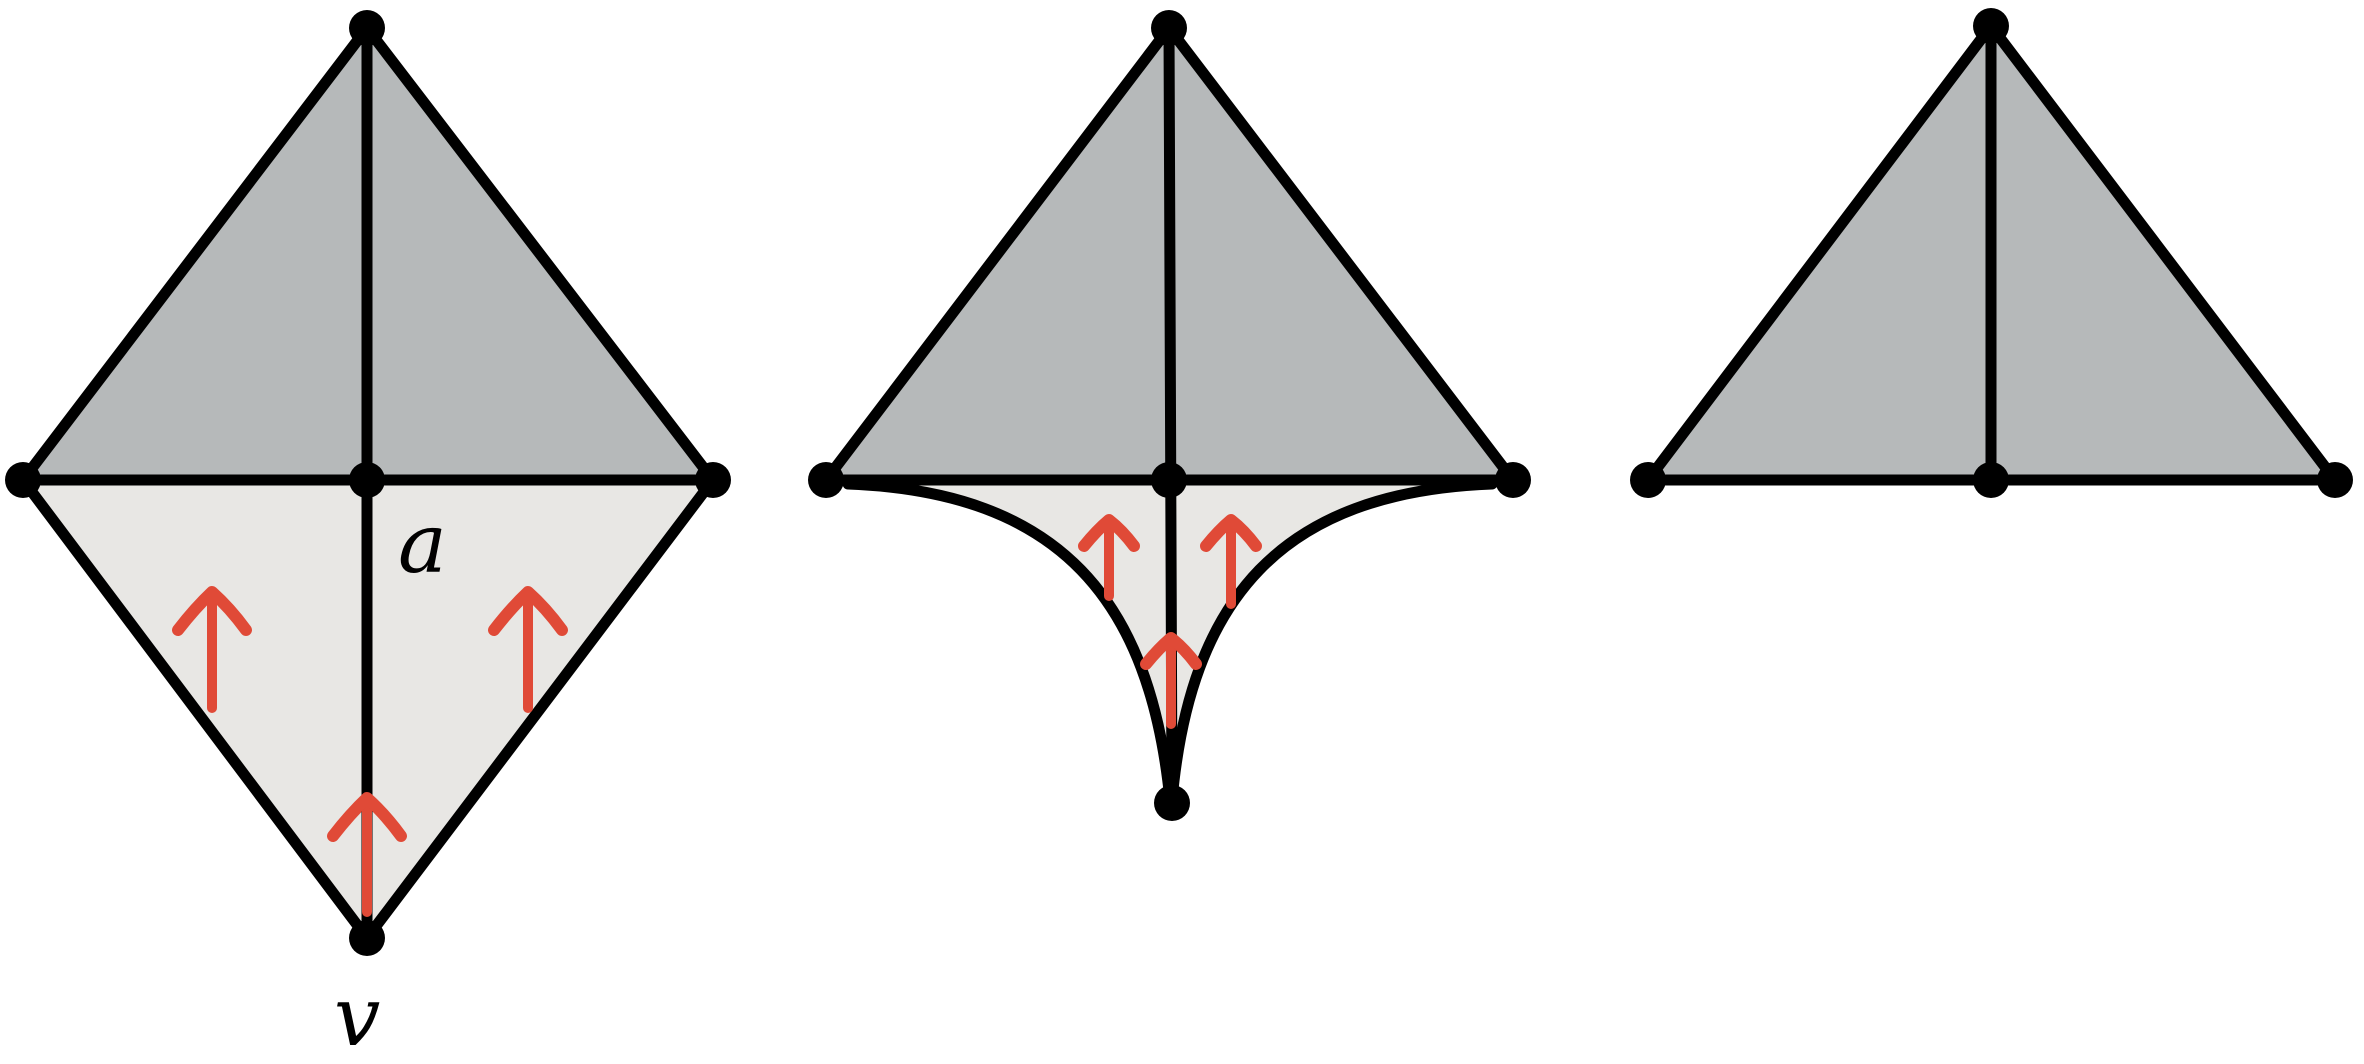 The width and height of the screenshot is (2364, 1064). Describe the element at coordinates (1991, 26) in the screenshot. I see `right-vertex-top` at that location.